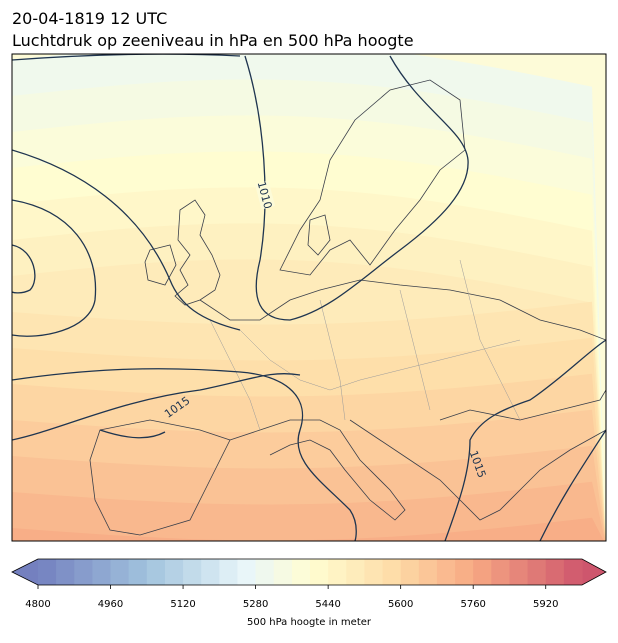 Image resolution: width=618 pixels, height=643 pixels. Describe the element at coordinates (594, 572) in the screenshot. I see `colorbar-extend-high` at that location.